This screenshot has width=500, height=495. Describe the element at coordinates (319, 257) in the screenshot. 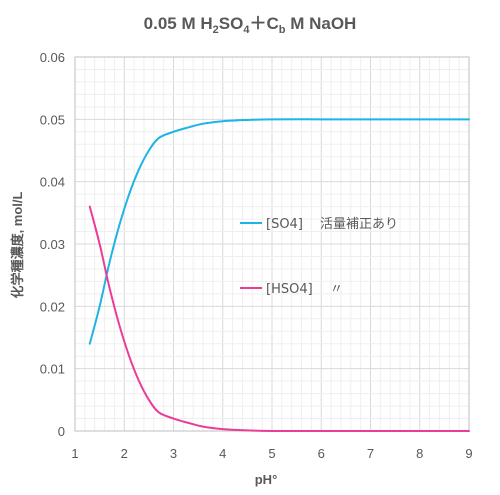

I see `legend: [SO4] 活量補正あり [HSO4] 〃` at that location.